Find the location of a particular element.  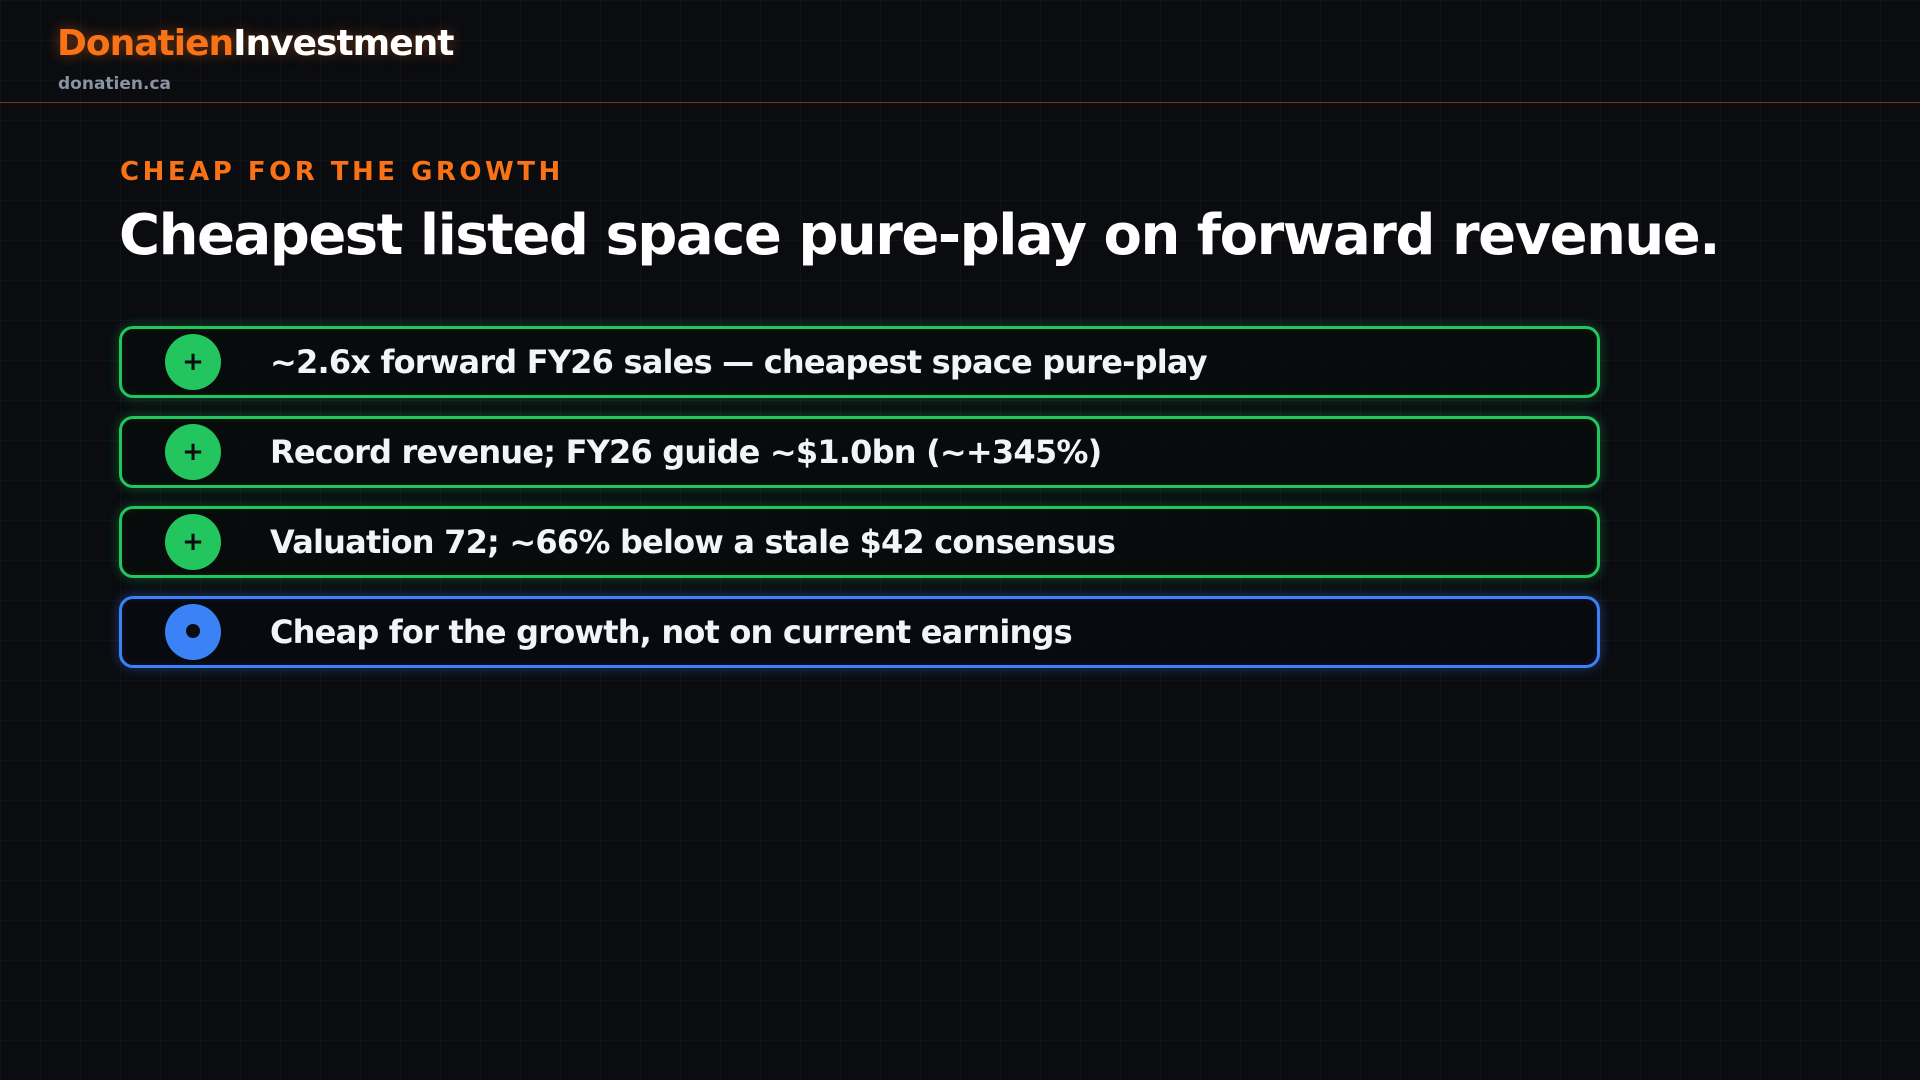

brand-site: donatien.ca is located at coordinates (115, 84).